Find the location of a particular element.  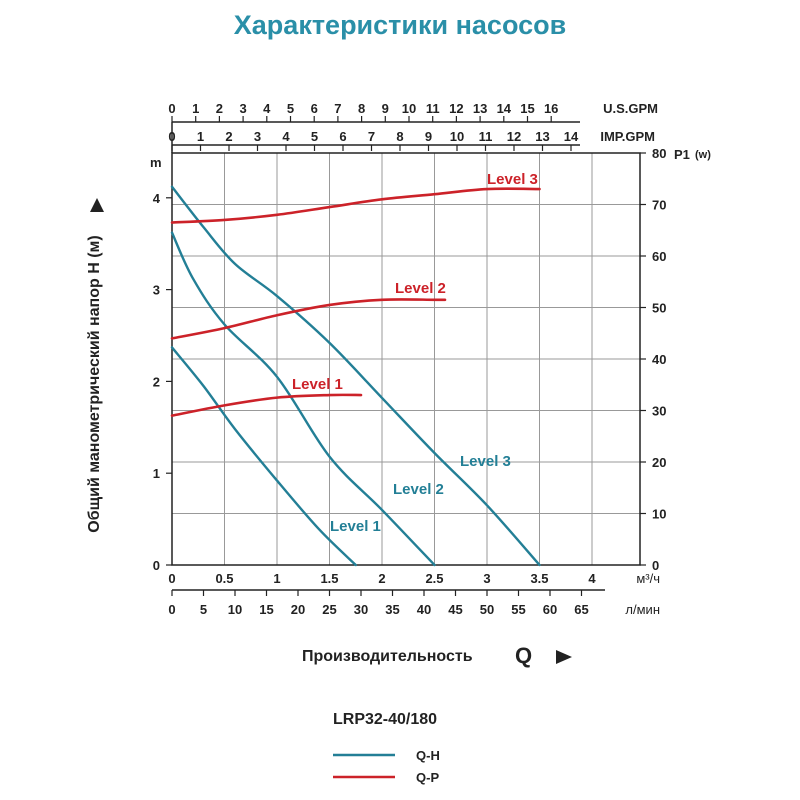

m3h-tick-label: 4 is located at coordinates (592, 578).